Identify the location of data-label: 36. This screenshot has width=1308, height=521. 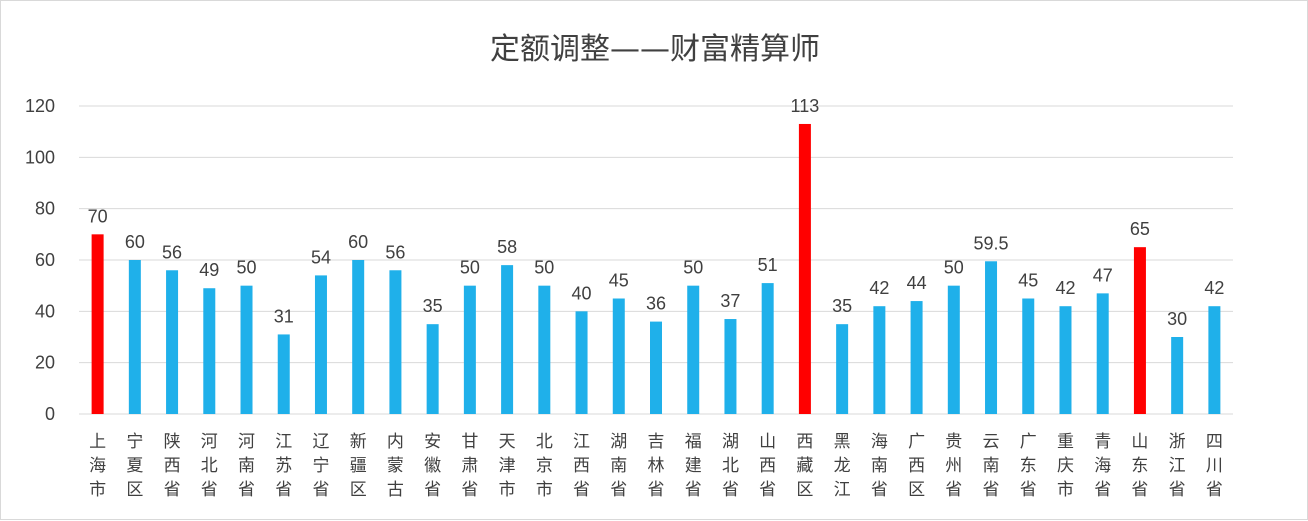
(656, 304).